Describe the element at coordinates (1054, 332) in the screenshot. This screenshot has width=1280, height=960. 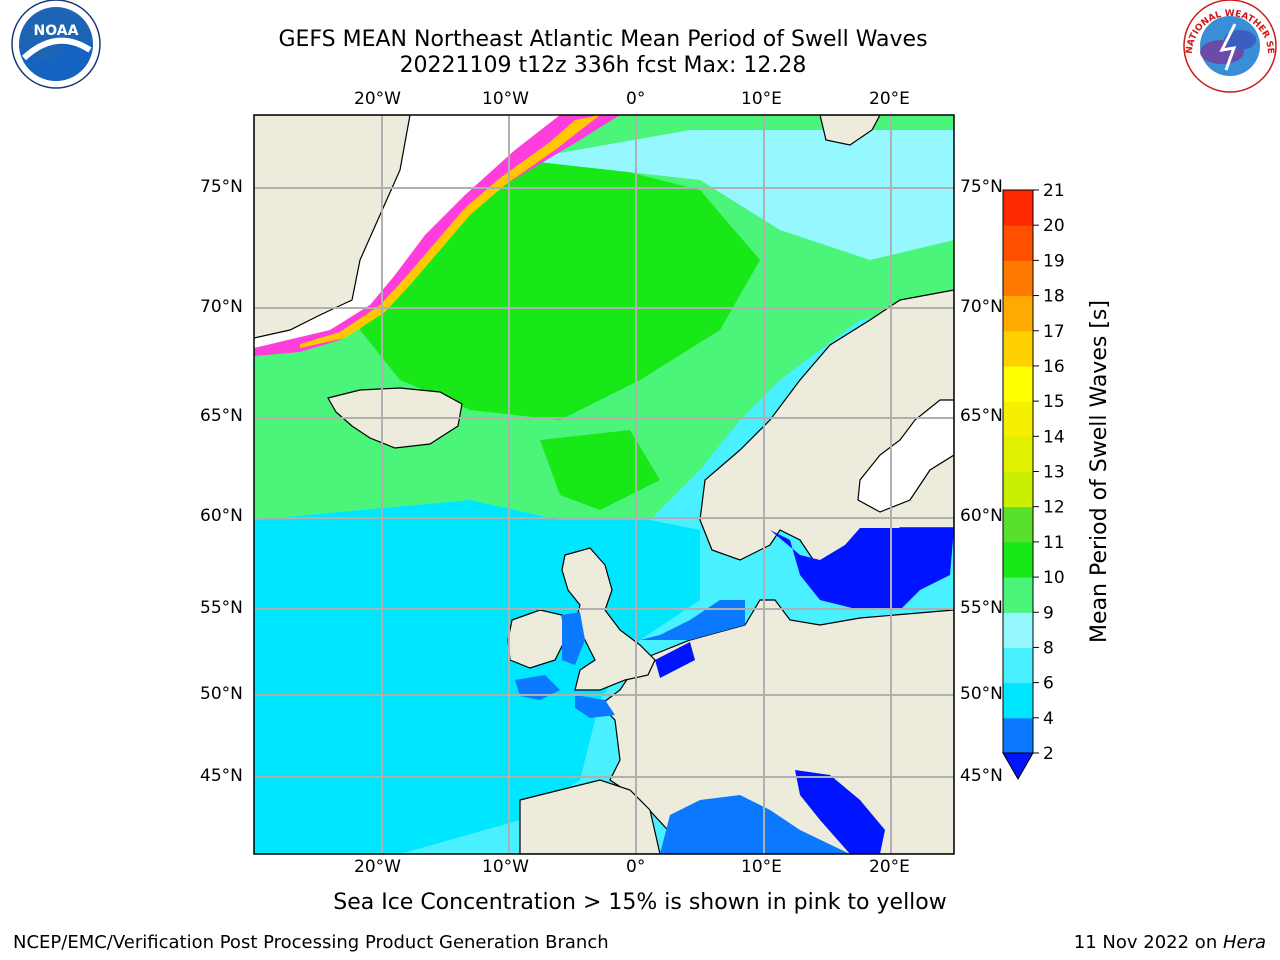
I see `colorbar-tick-label: 17` at that location.